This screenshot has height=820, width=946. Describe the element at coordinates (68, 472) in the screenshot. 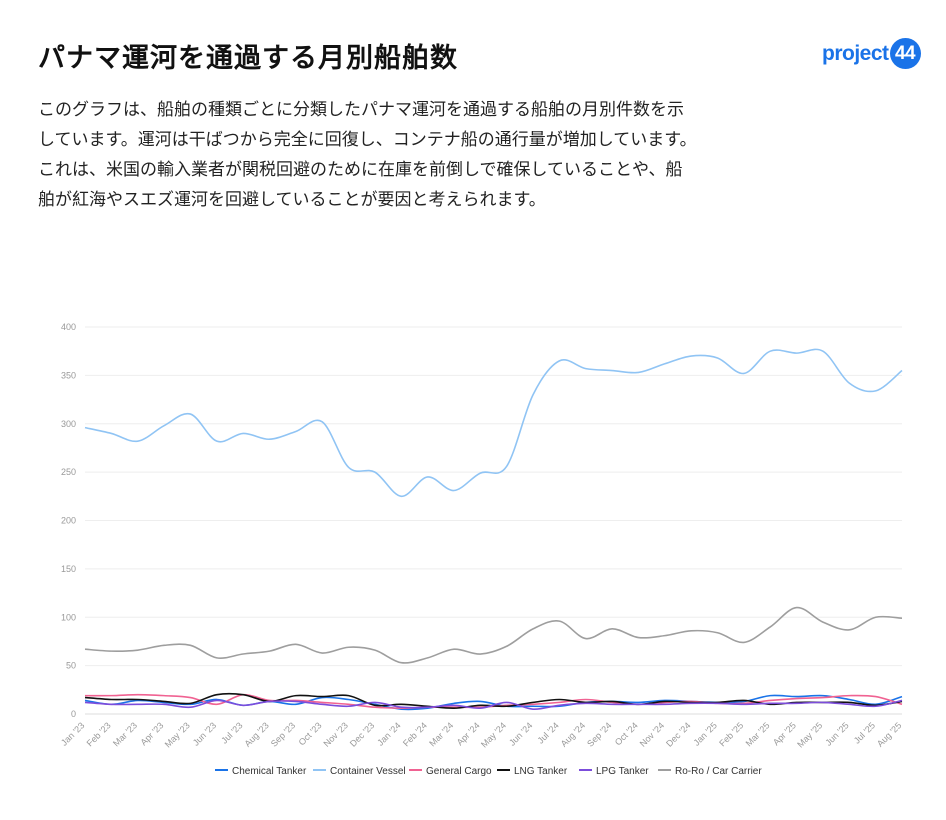

I see `y-tick-label: 250` at that location.